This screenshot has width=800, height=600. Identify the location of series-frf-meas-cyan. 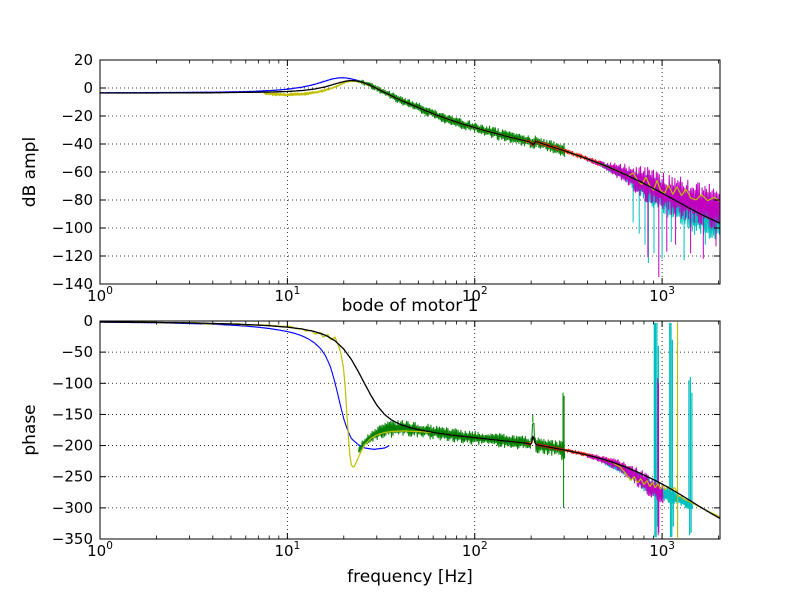
(648, 430).